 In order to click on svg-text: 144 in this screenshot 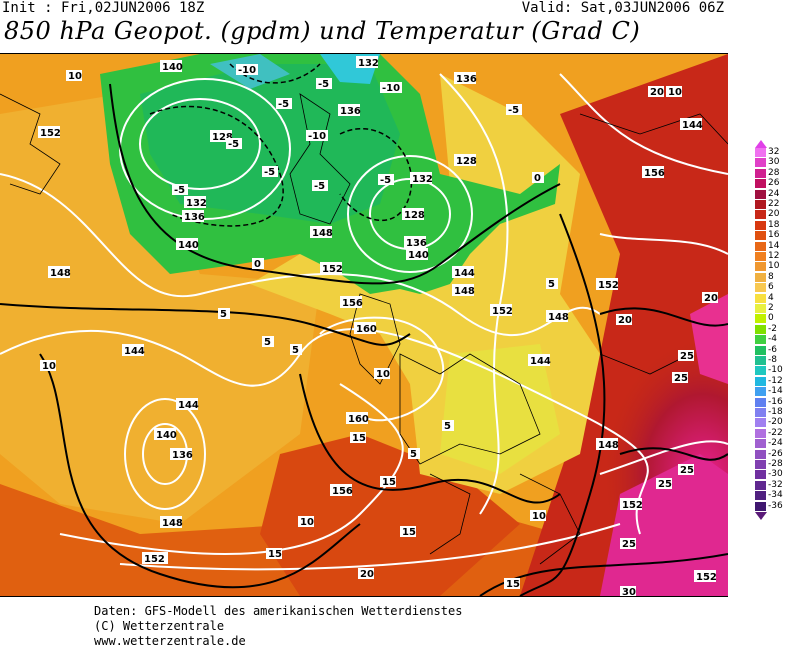, I will do `click(692, 125)`.